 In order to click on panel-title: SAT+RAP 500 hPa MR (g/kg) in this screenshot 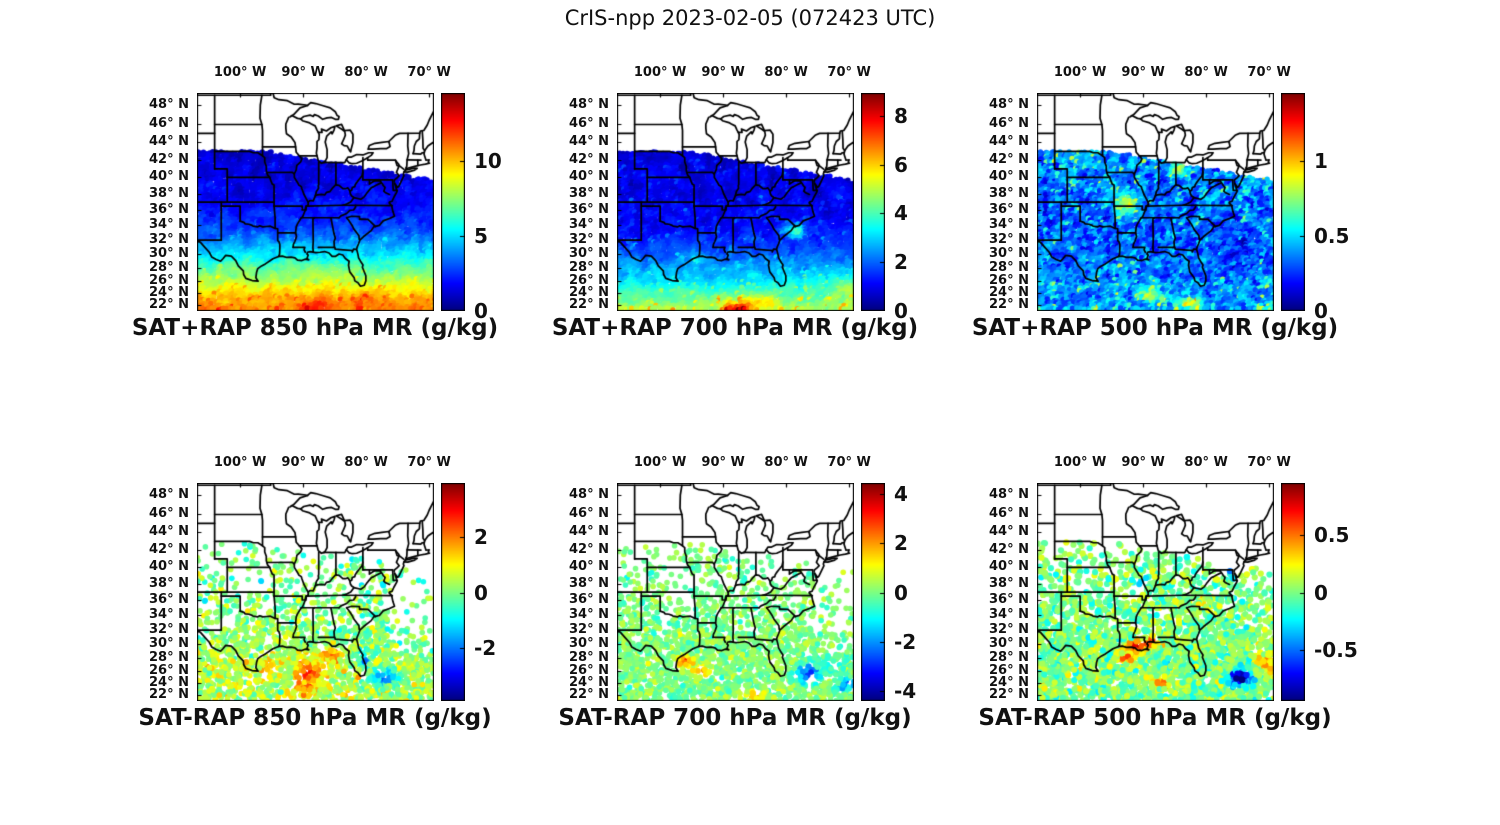, I will do `click(1155, 328)`.